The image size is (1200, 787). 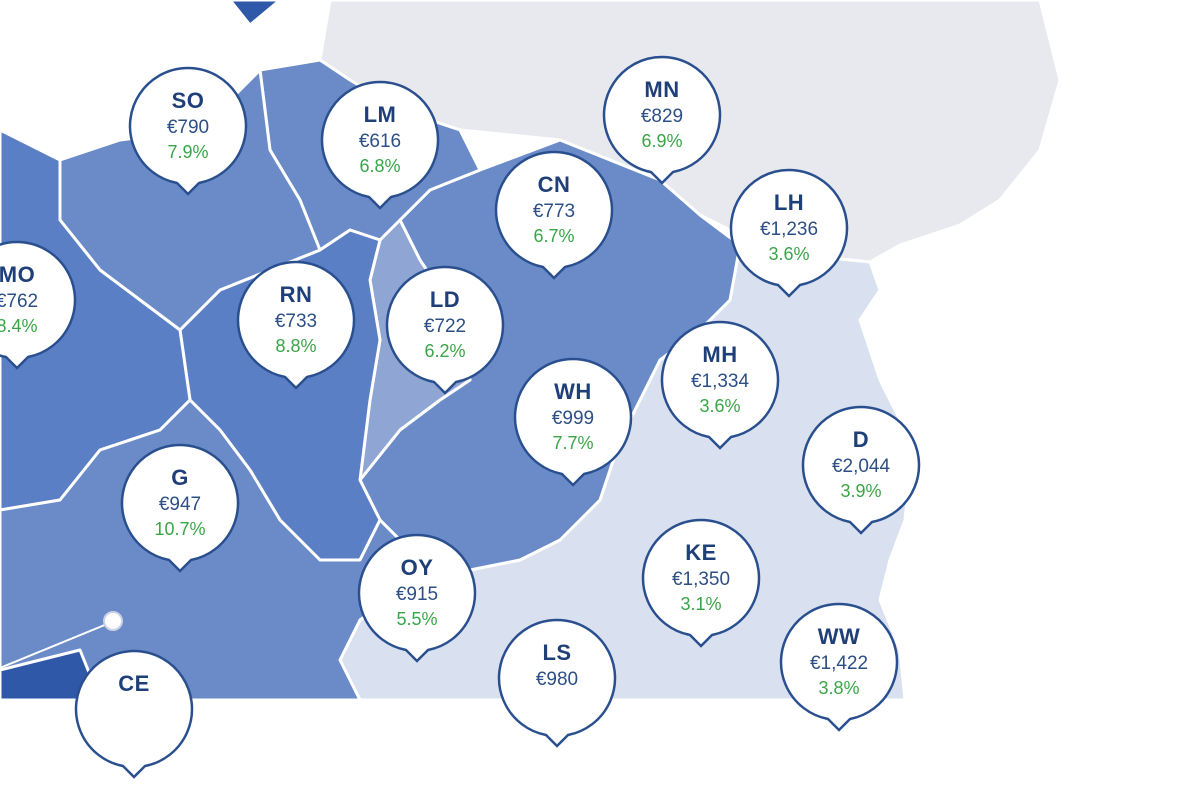 What do you see at coordinates (180, 477) in the screenshot?
I see `county-code: G` at bounding box center [180, 477].